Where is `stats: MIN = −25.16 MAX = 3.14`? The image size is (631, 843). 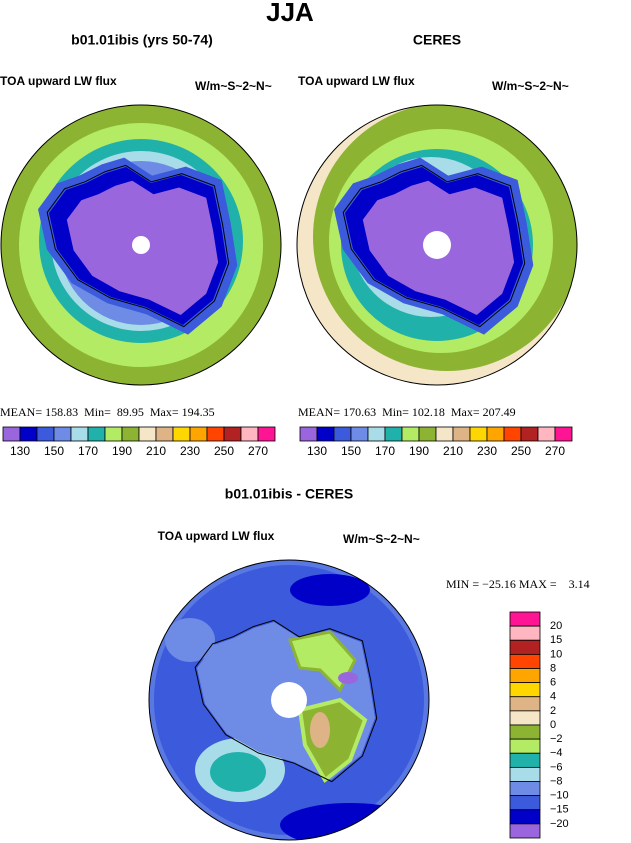
stats: MIN = −25.16 MAX = 3.14 is located at coordinates (518, 584).